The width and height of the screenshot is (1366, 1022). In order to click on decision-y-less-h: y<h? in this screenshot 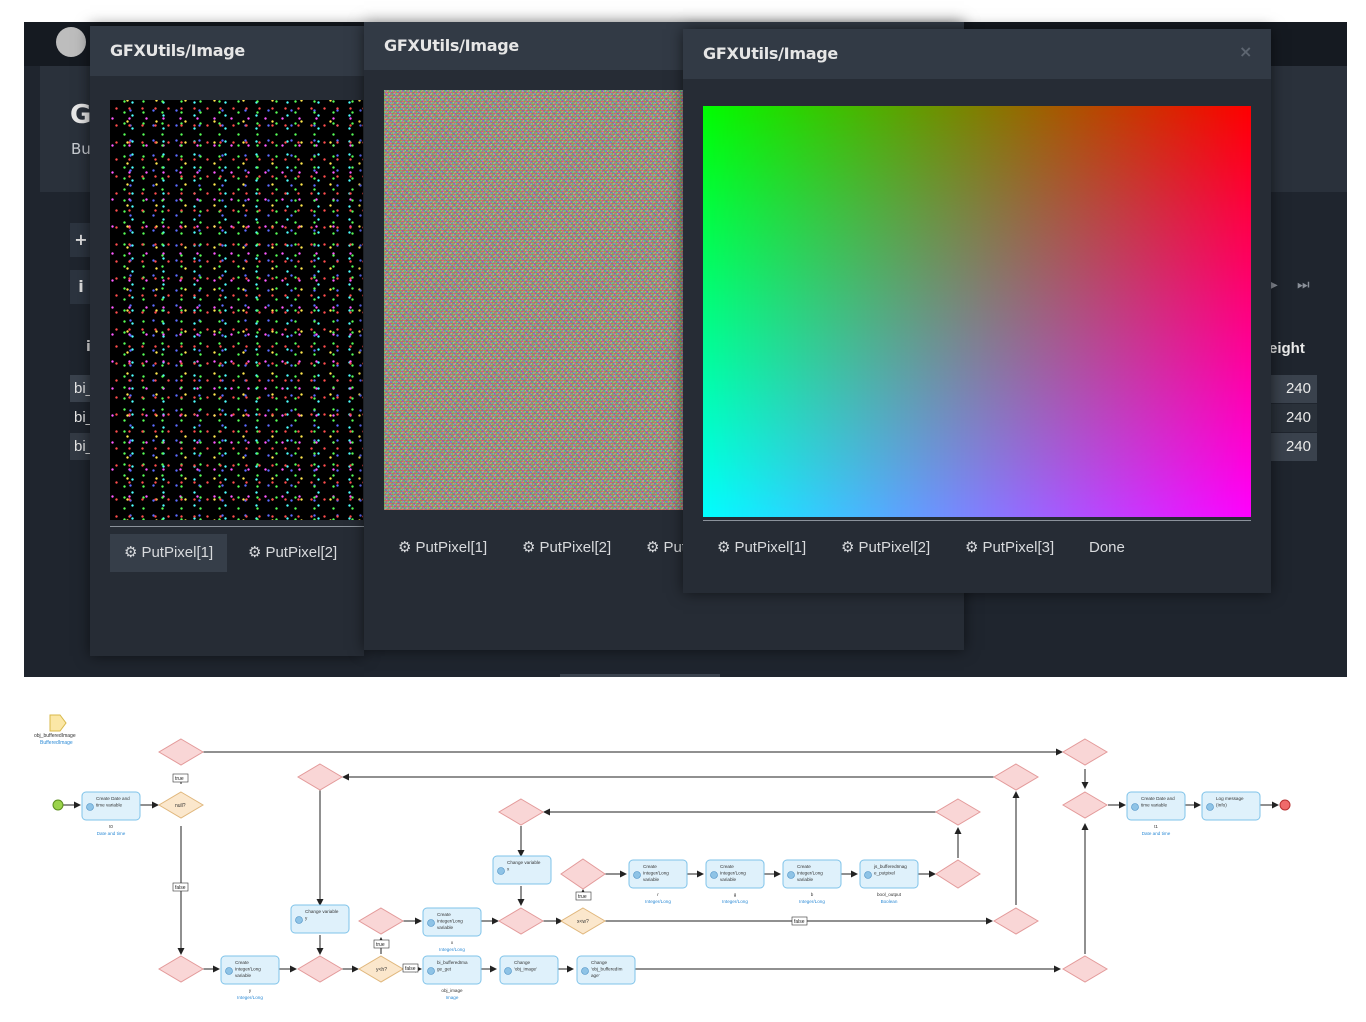, I will do `click(381, 969)`.